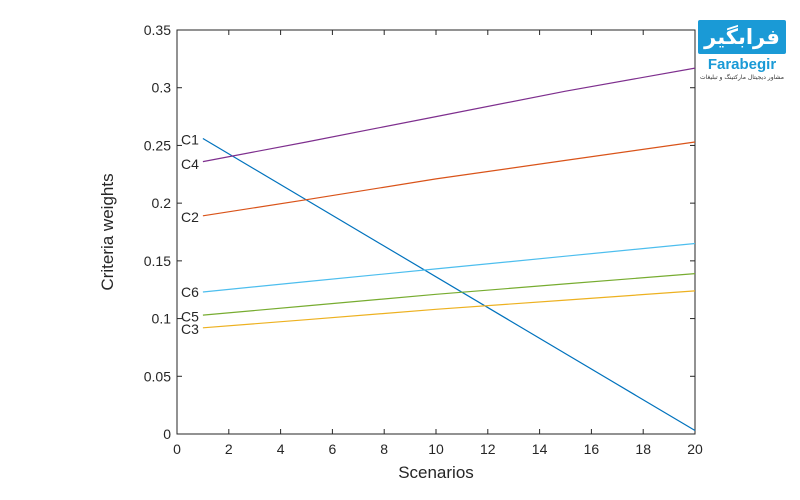  Describe the element at coordinates (333, 449) in the screenshot. I see `x-tick-label: 6` at that location.